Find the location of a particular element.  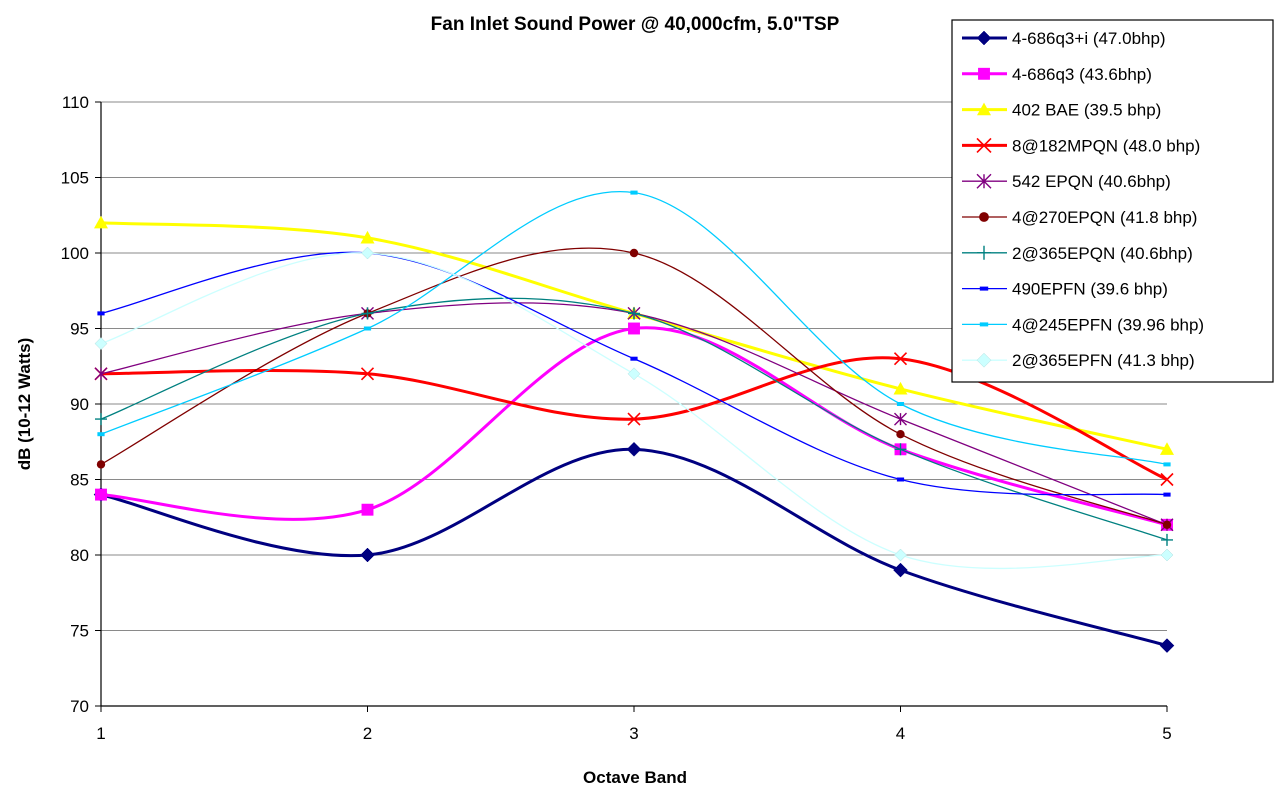

y-tick-label: 70 is located at coordinates (79, 706).